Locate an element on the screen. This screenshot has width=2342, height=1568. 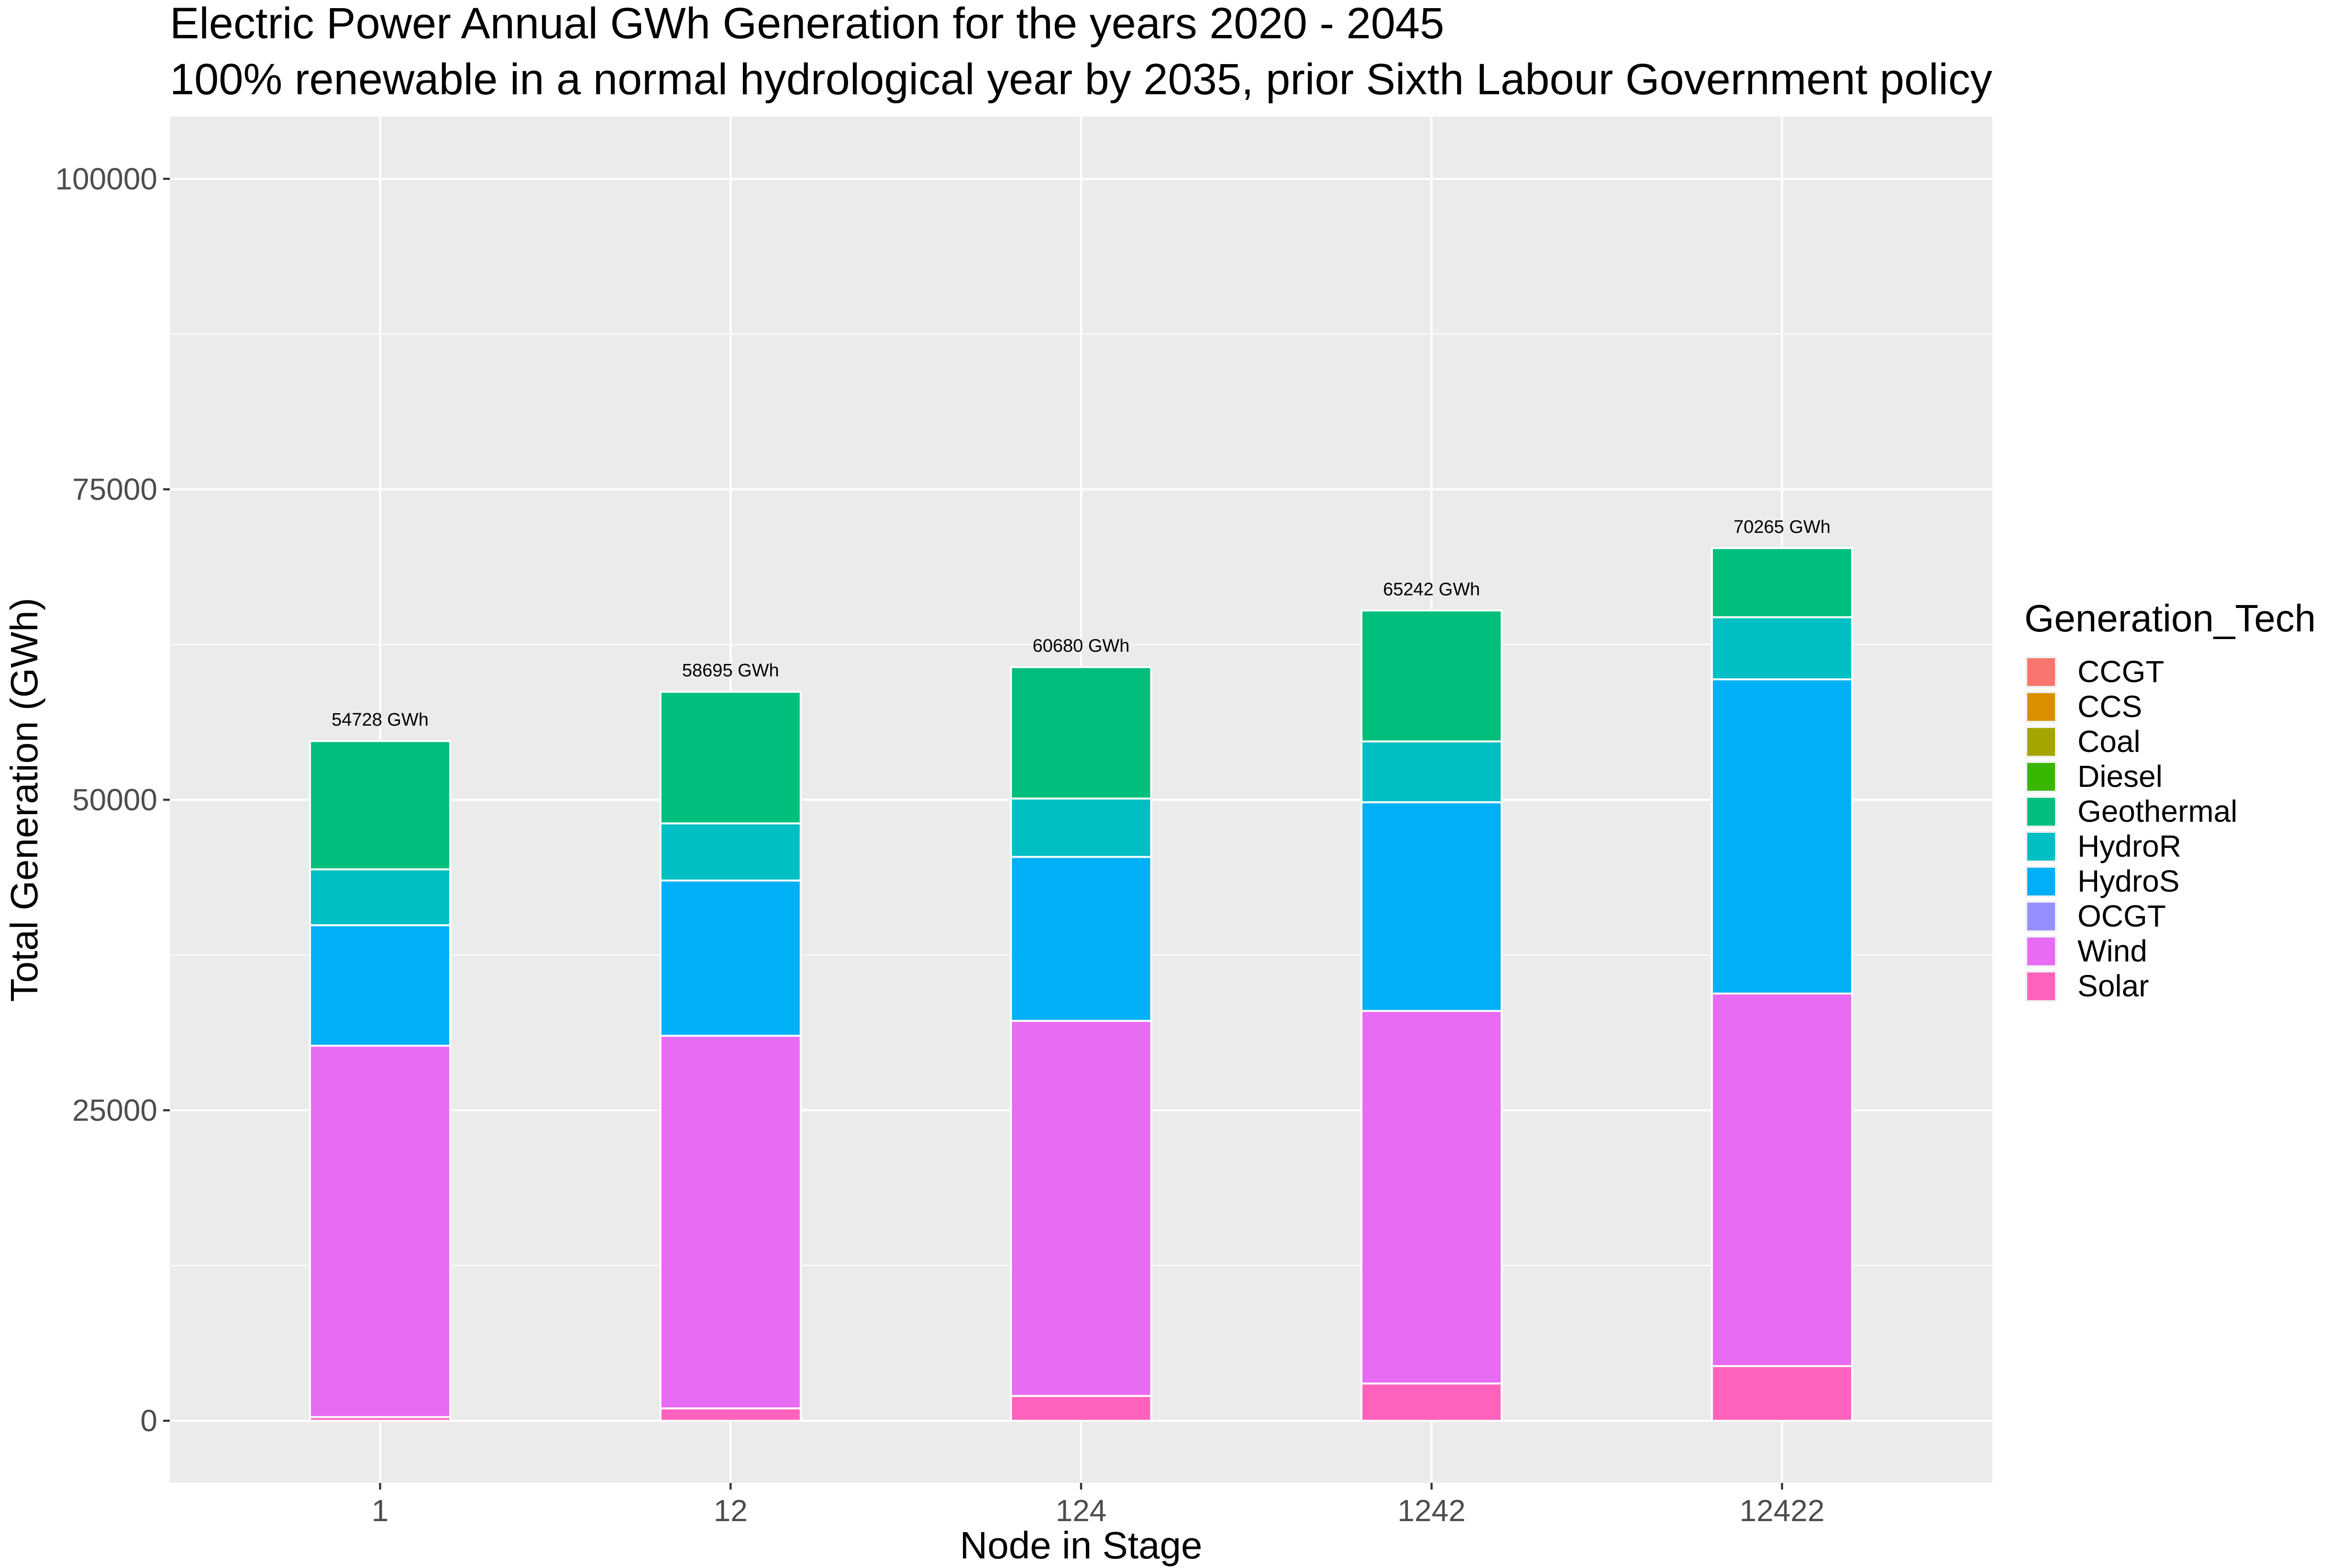
legend-label-hydror: HydroR is located at coordinates (2129, 846).